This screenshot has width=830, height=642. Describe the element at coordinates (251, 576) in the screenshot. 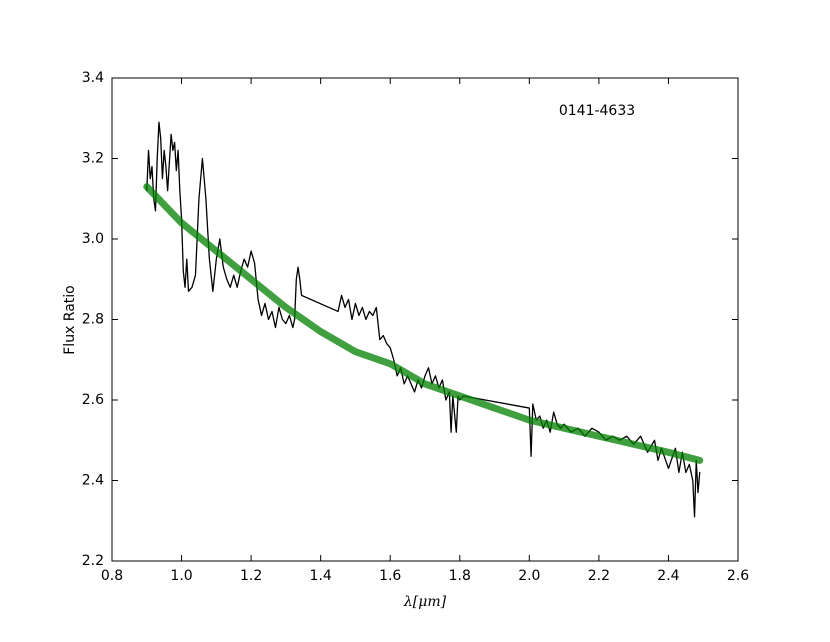

I see `x-tick-label: 1.2` at that location.